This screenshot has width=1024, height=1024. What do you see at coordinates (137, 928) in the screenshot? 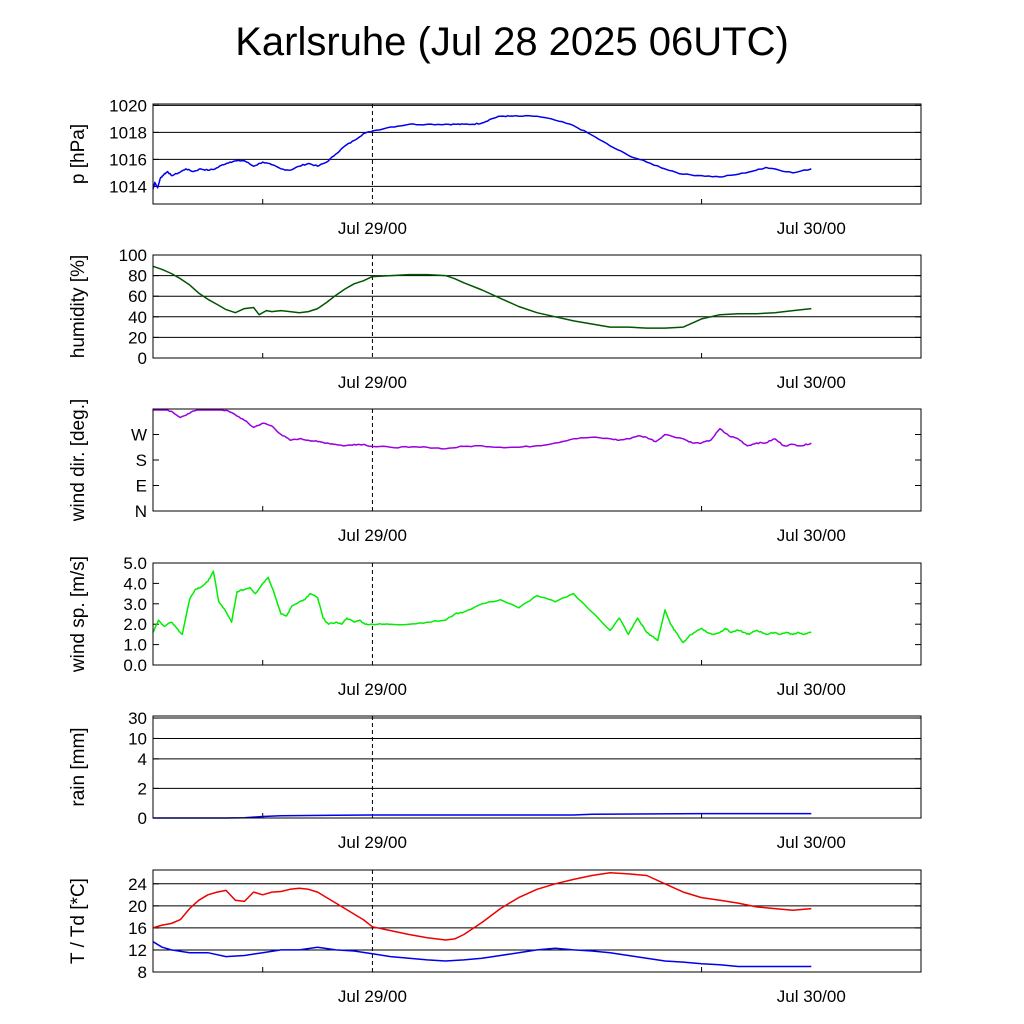
I see `y-tick-label: 16` at bounding box center [137, 928].